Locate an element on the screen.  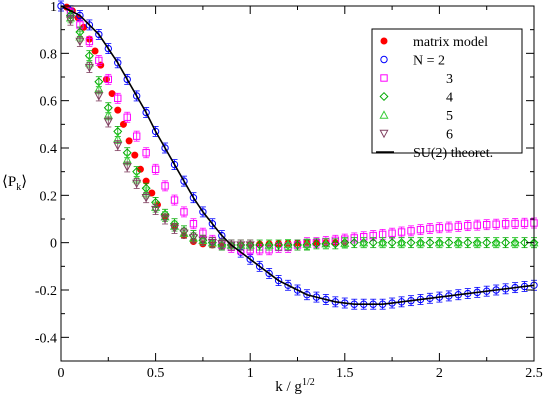
x-tick-label: 2.5 is located at coordinates (534, 373).